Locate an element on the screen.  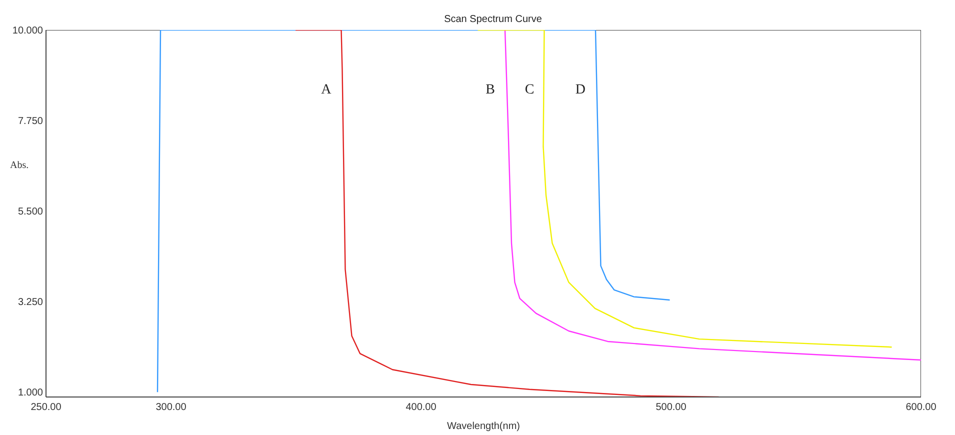
y-tick-label: 10.000 is located at coordinates (28, 31).